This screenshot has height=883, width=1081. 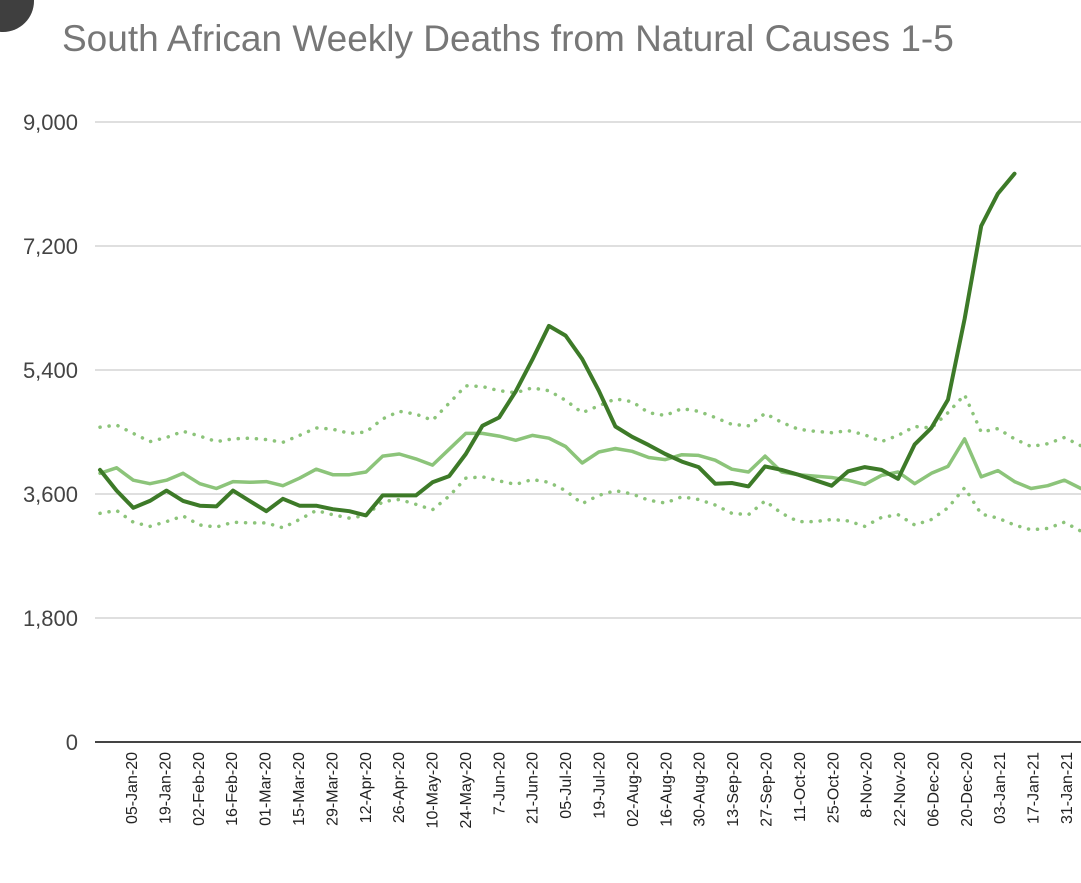 What do you see at coordinates (589, 504) in the screenshot?
I see `series-line-lower-bound` at bounding box center [589, 504].